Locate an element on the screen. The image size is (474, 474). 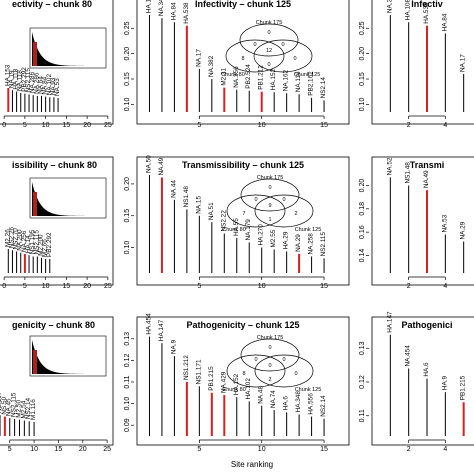
y-tick-label: 0.09 is located at coordinates (127, 425).